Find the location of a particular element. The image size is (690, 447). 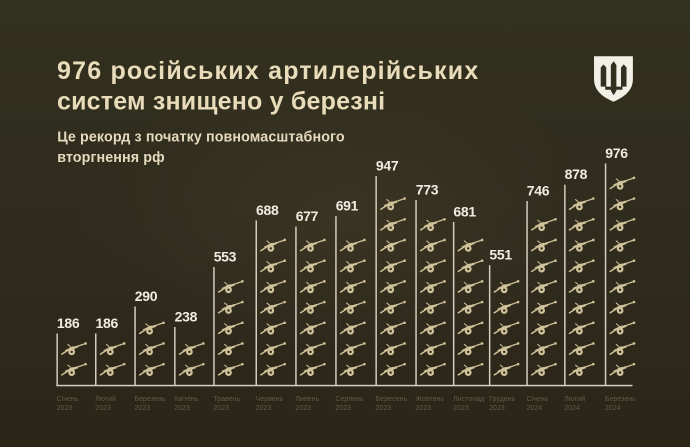

svg-text: систем знищено у березні is located at coordinates (221, 102).